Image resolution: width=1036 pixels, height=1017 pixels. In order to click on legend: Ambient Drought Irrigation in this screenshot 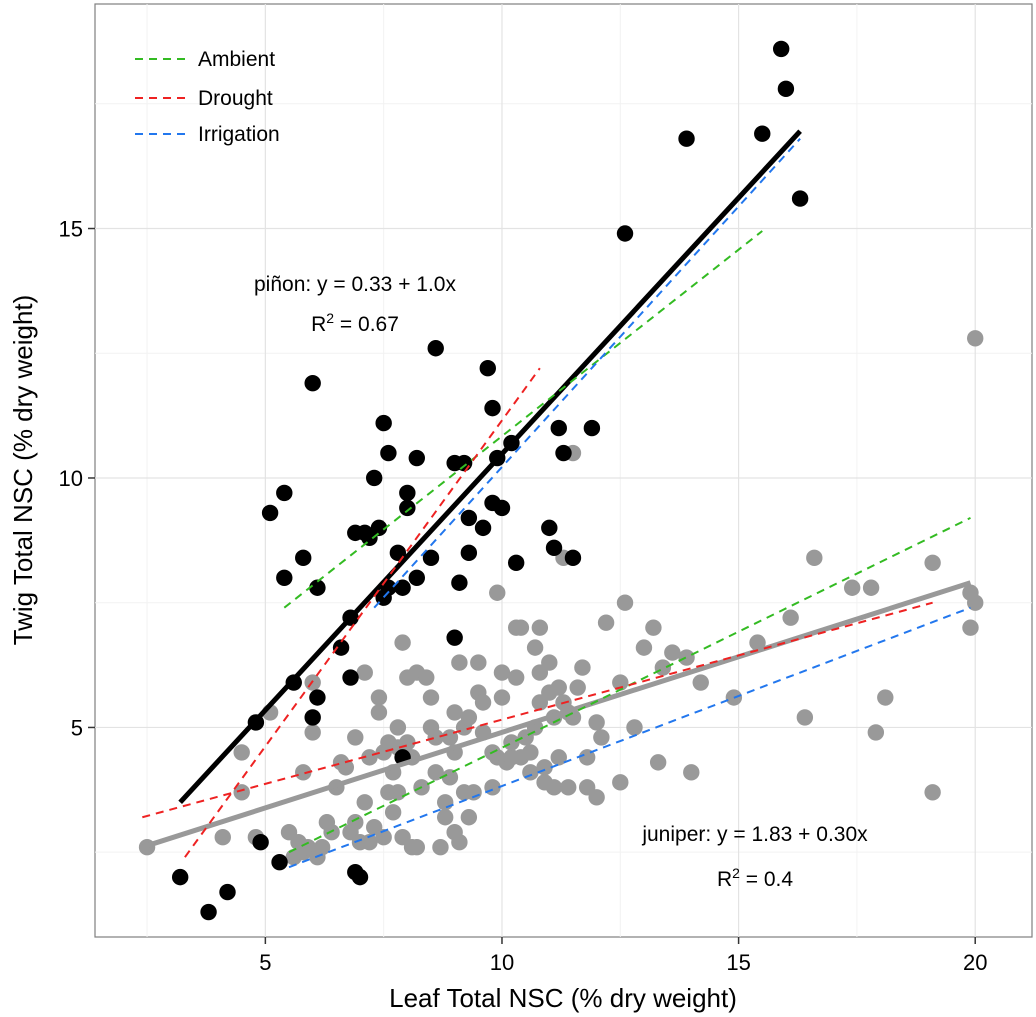, I will do `click(207, 97)`.